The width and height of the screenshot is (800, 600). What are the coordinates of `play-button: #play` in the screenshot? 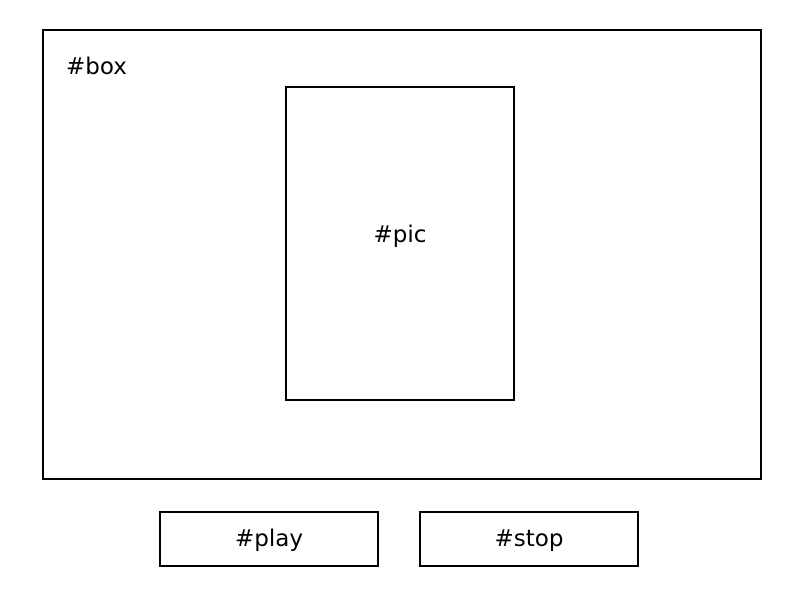 It's located at (269, 539).